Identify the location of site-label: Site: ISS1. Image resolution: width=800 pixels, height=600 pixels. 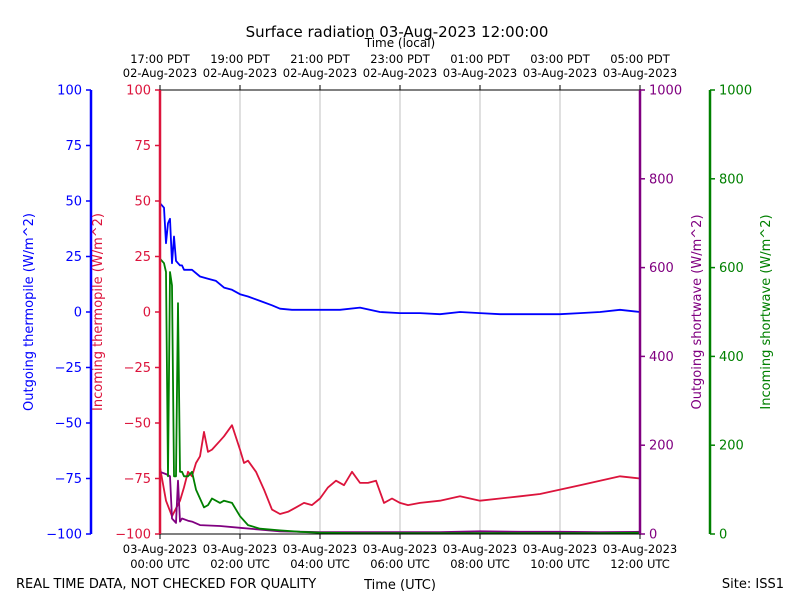
(753, 584).